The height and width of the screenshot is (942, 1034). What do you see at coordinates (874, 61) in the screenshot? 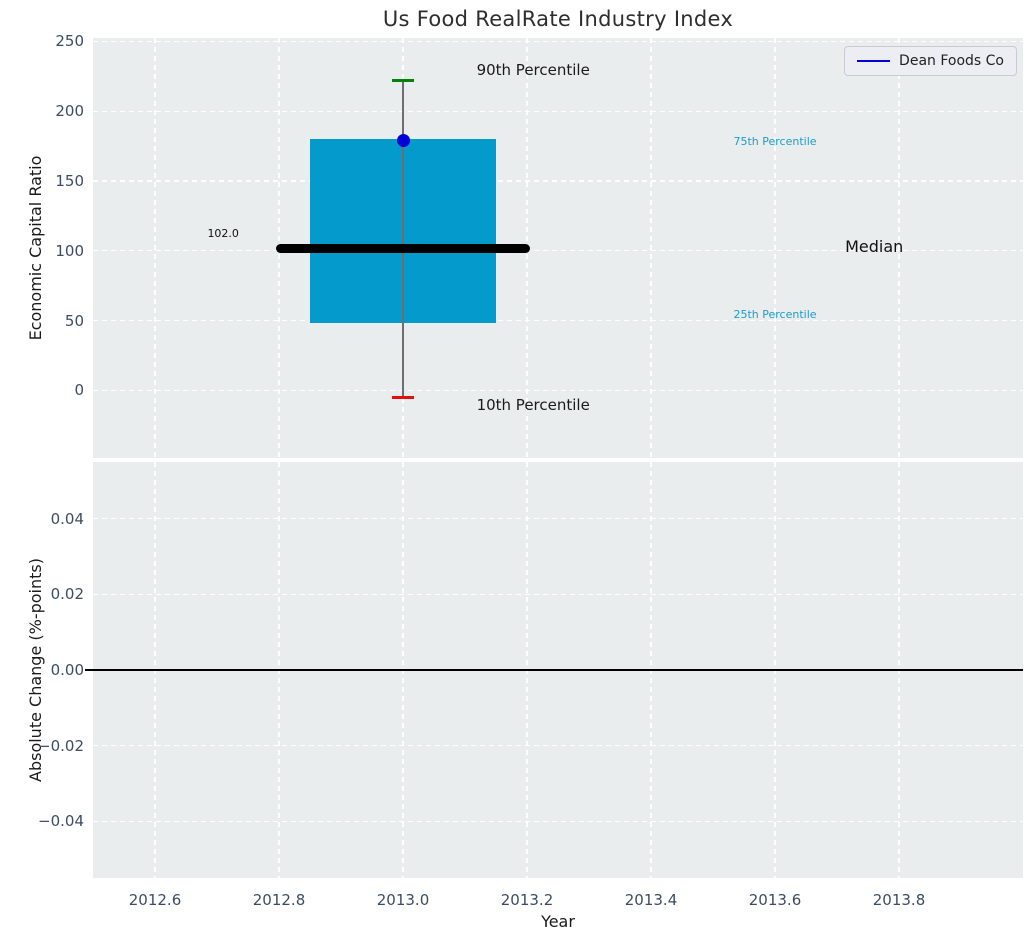
I see `legend-line-sample` at bounding box center [874, 61].